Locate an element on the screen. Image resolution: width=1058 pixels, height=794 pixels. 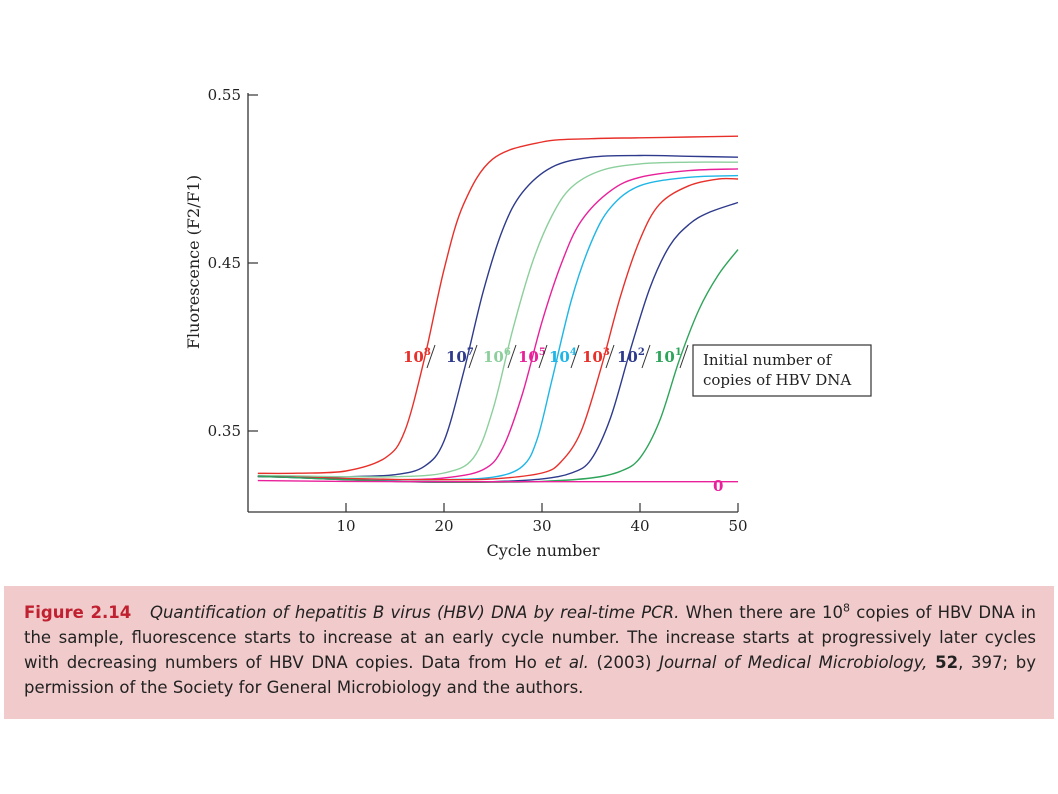
series-label: 106 is located at coordinates (497, 356).